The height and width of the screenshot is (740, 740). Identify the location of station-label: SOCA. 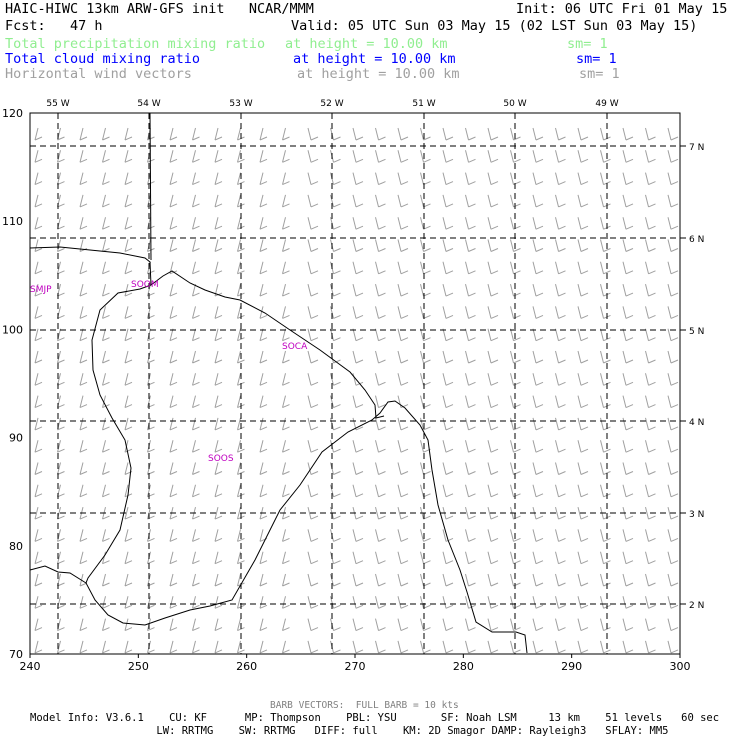
(295, 347).